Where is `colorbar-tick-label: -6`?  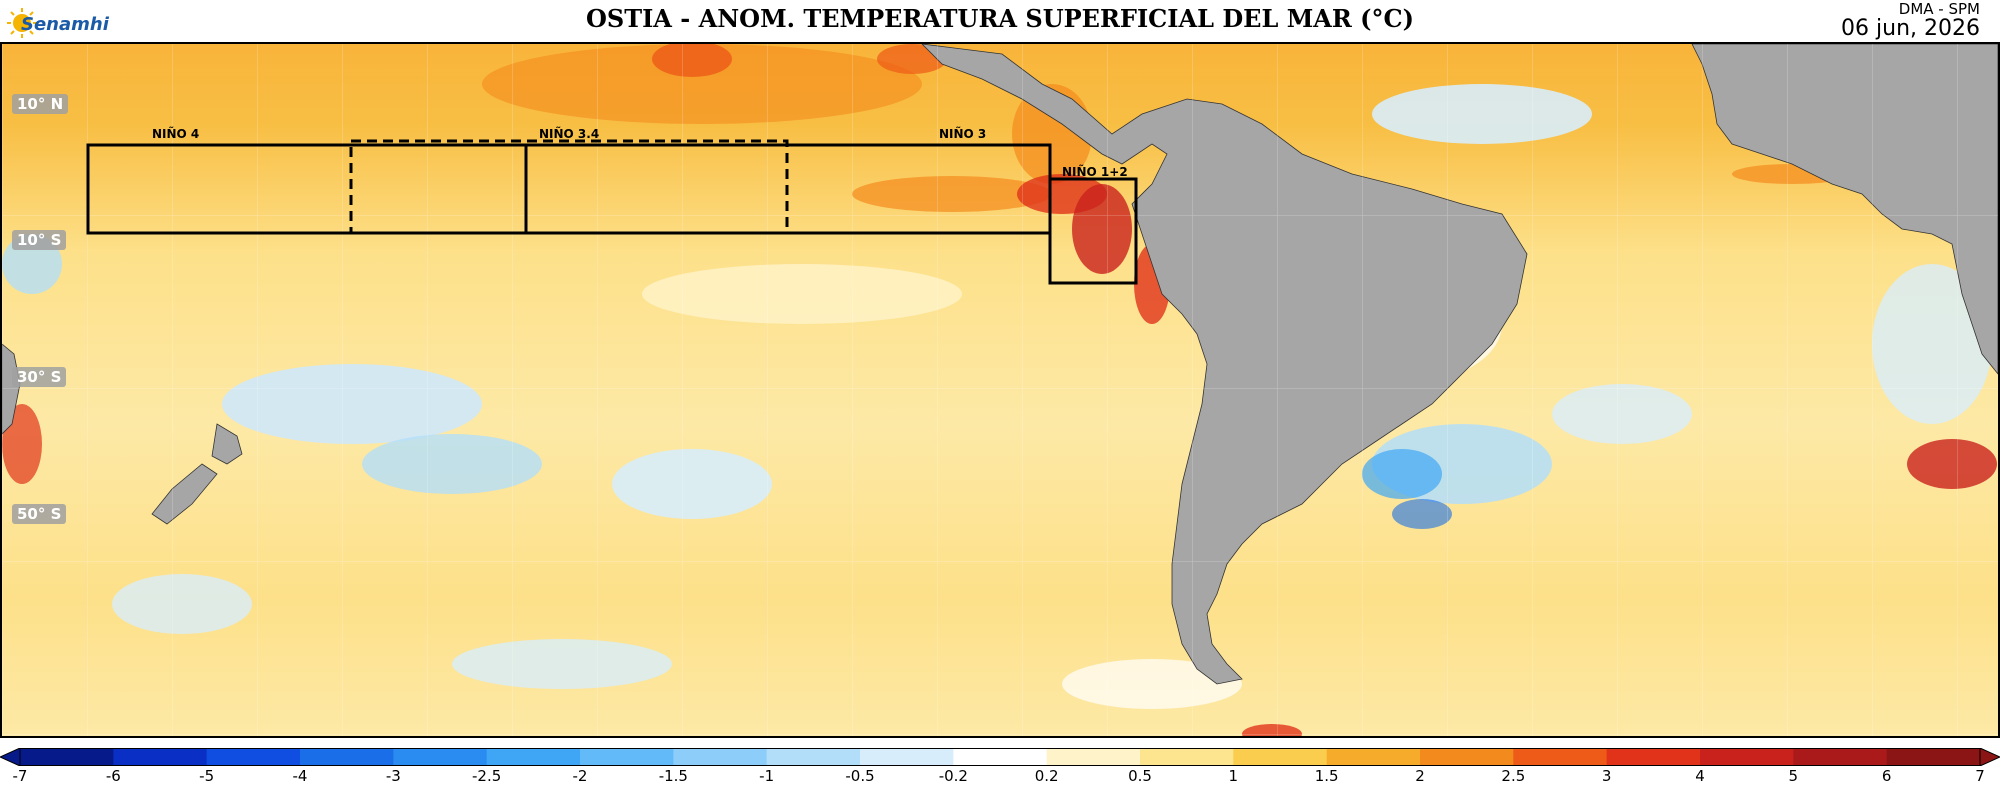
colorbar-tick-label: -6 is located at coordinates (113, 776).